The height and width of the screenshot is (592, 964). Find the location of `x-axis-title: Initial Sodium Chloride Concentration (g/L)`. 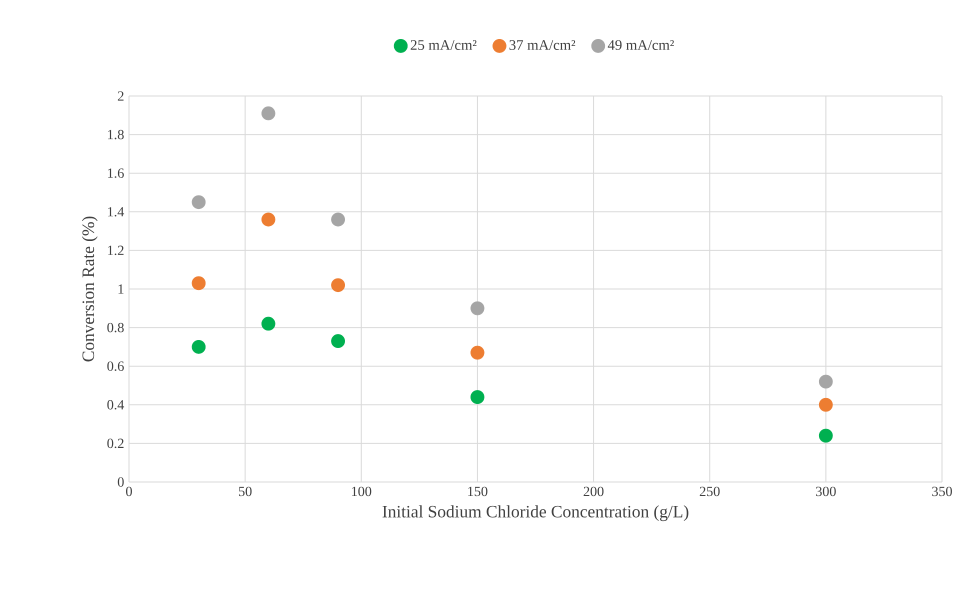

x-axis-title: Initial Sodium Chloride Concentration (g/L) is located at coordinates (535, 513).